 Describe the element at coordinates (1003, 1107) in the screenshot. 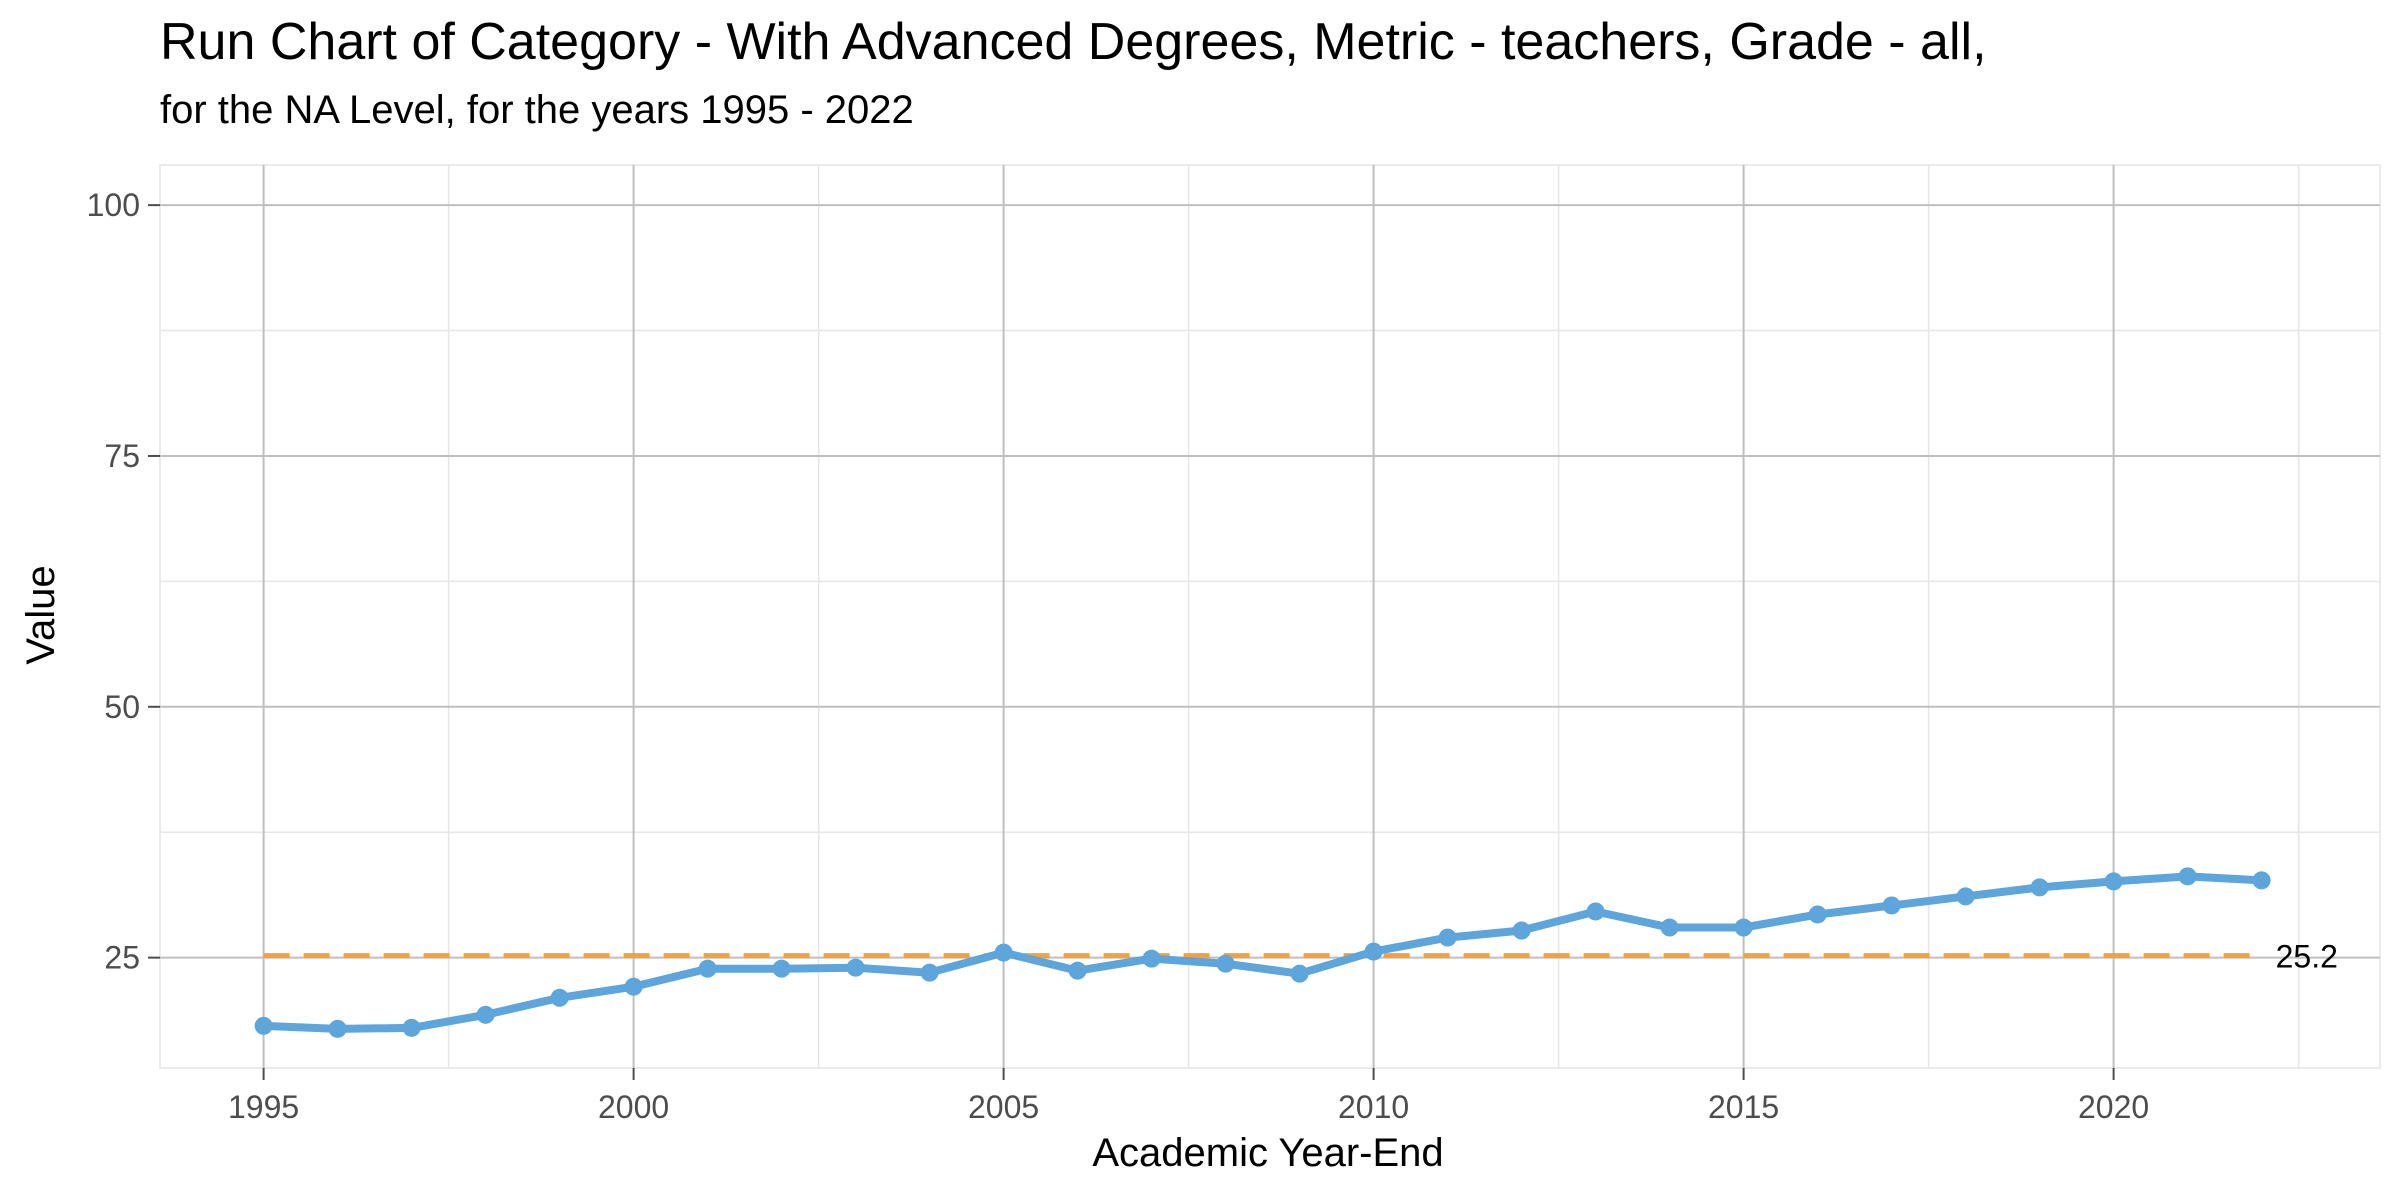

I see `x-tick-label: 2005` at that location.